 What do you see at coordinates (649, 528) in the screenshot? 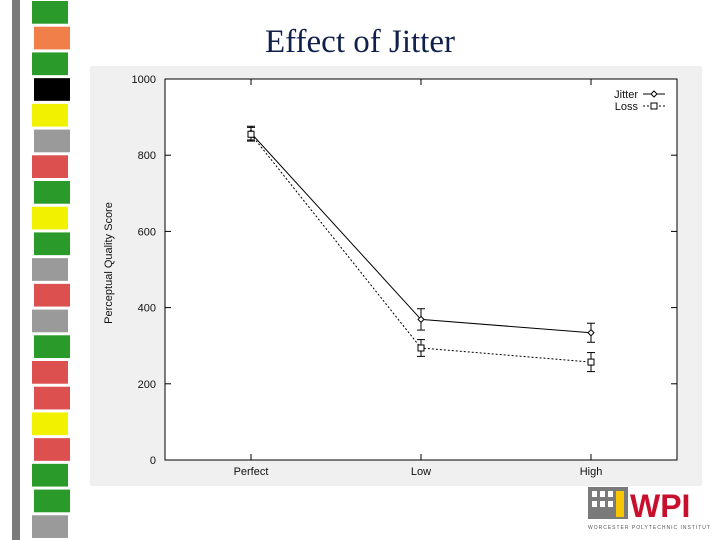
I see `wpi-subtitle: WORCESTER POLYTECHNIC INSTITUTE` at bounding box center [649, 528].